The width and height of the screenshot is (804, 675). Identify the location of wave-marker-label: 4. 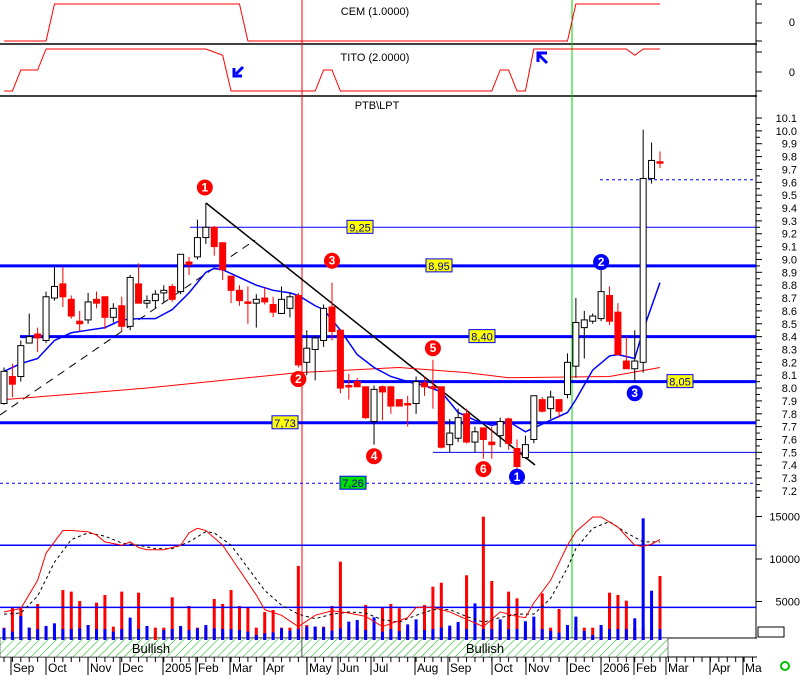
(374, 456).